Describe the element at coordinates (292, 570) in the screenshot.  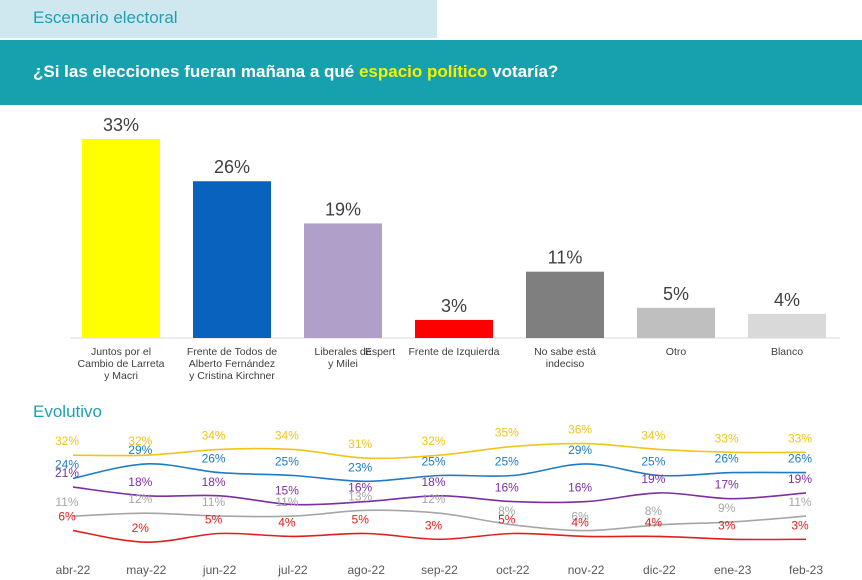
I see `x-tick-label: jul-22` at that location.